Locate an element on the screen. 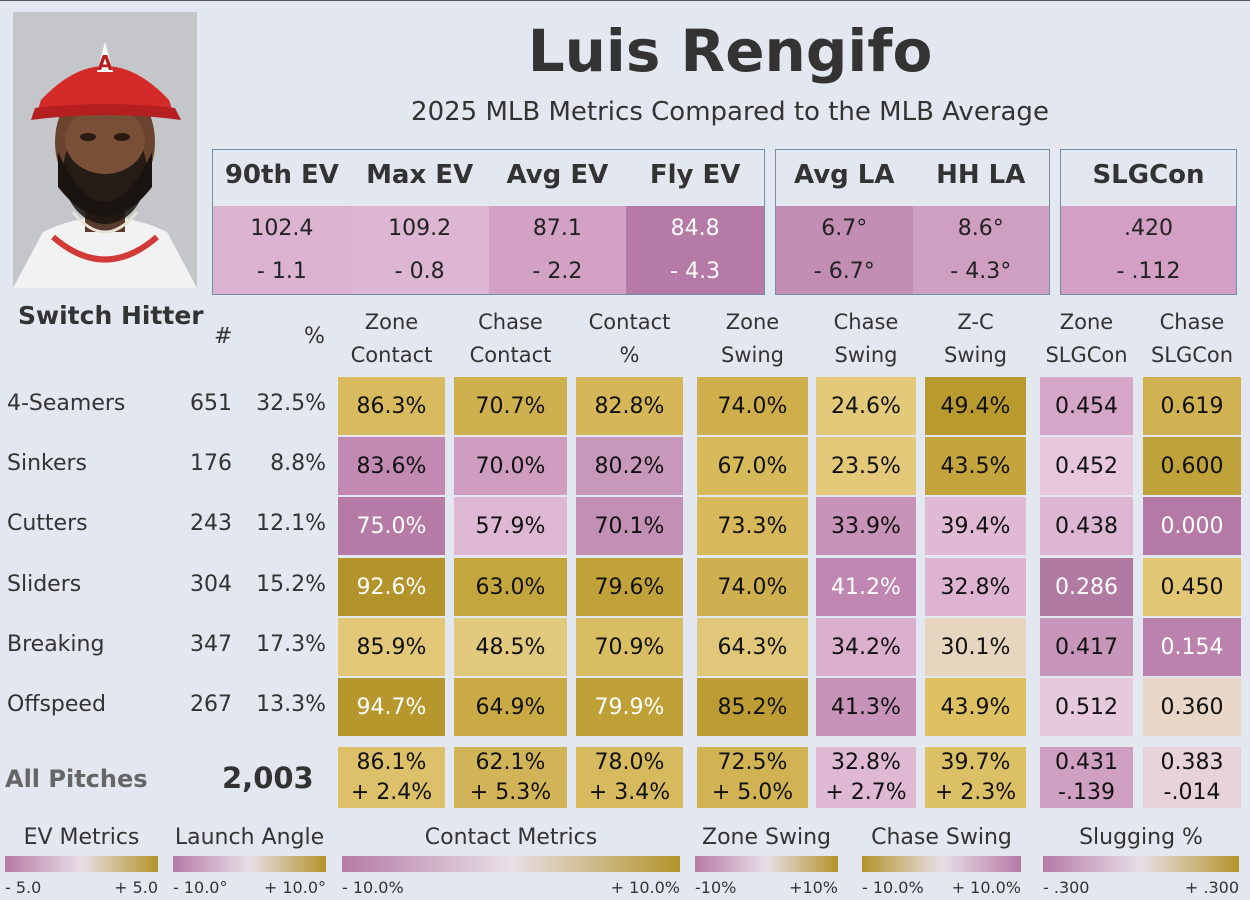 This screenshot has height=900, width=1250. legend-title: EV Metrics is located at coordinates (81, 837).